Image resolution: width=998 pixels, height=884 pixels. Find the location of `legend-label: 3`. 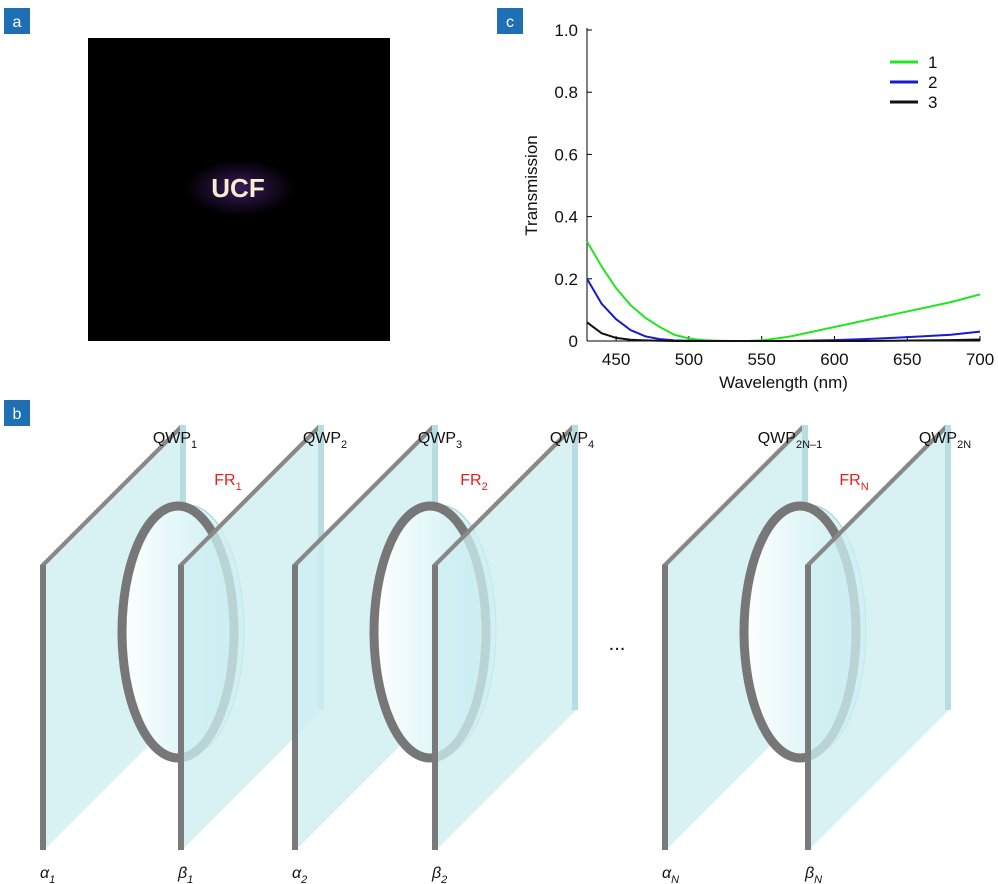

legend-label: 3 is located at coordinates (932, 102).